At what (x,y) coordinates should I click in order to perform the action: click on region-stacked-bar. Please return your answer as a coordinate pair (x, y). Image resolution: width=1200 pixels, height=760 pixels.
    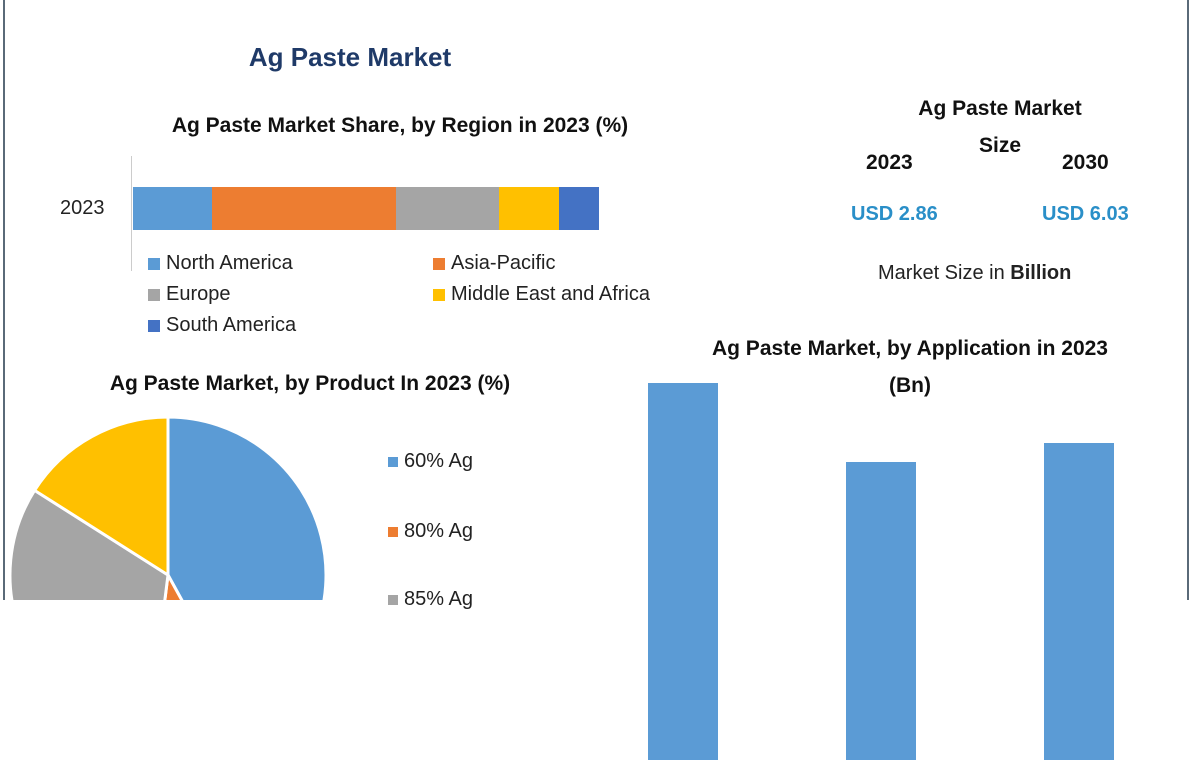
    Looking at the image, I should click on (366, 208).